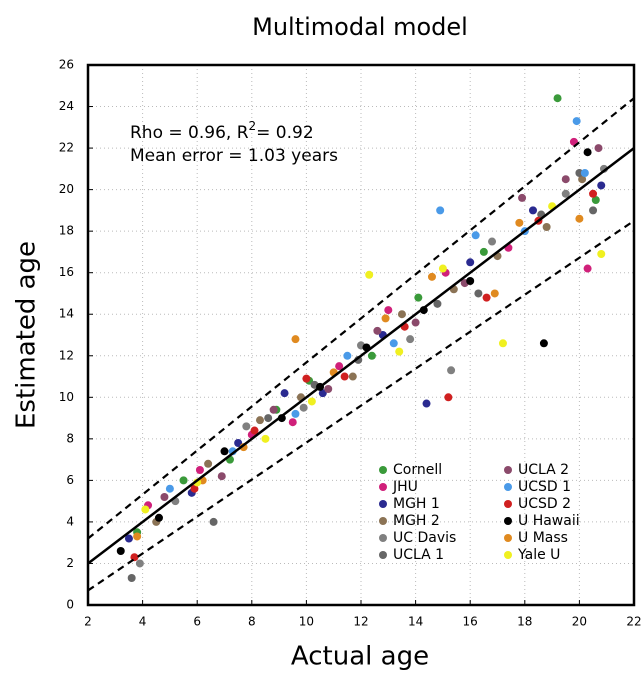 The width and height of the screenshot is (643, 673). Describe the element at coordinates (27, 335) in the screenshot. I see `y-axis-label: Estimated age` at that location.